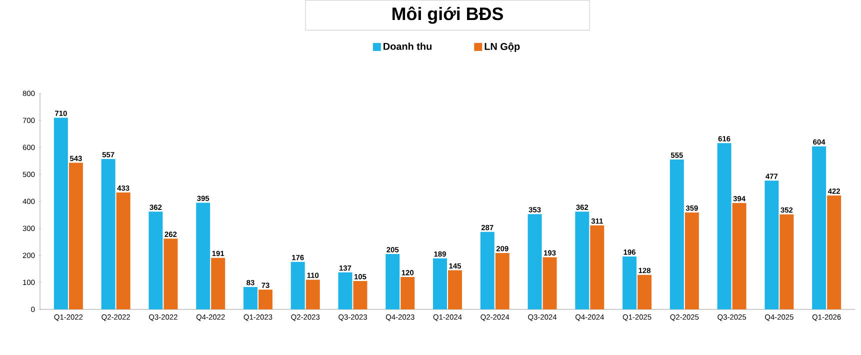  Describe the element at coordinates (447, 15) in the screenshot. I see `chart-title: Môi giới BĐS` at that location.